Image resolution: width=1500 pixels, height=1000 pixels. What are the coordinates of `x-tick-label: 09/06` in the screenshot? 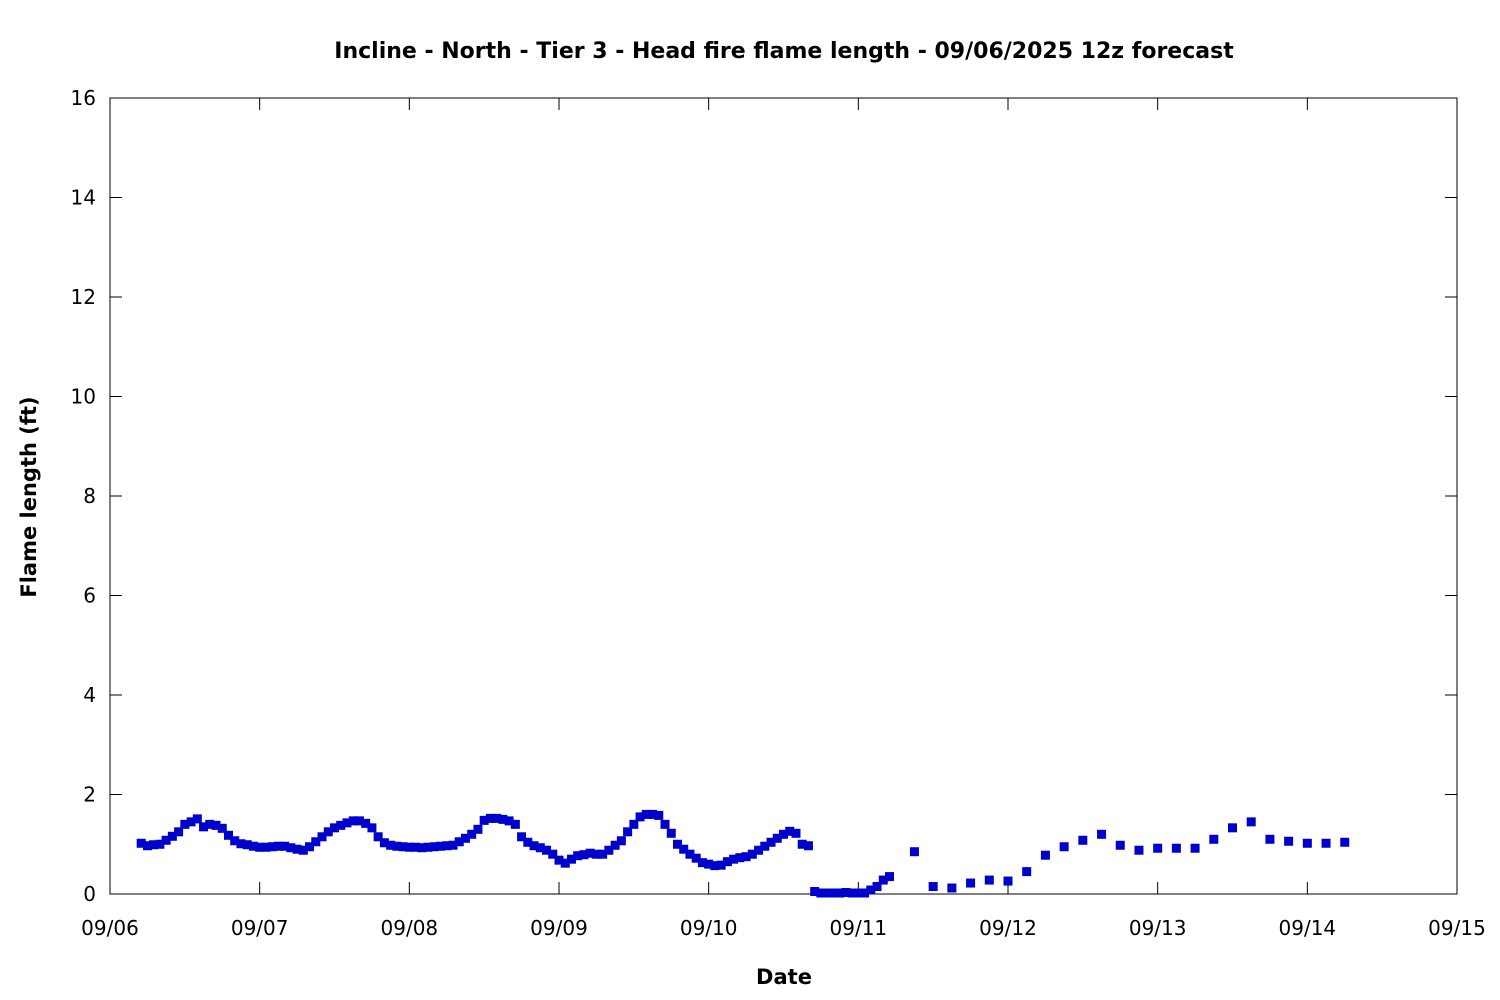 It's located at (110, 928).